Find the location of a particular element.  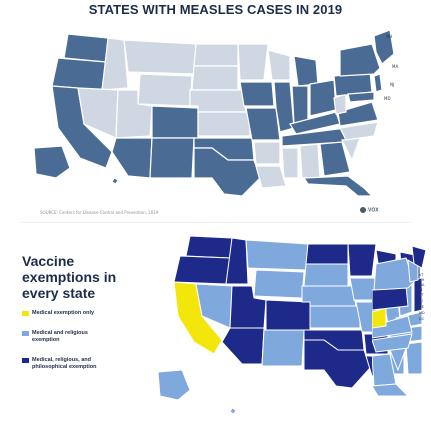

legend-swatch-medical-only is located at coordinates (25, 313).